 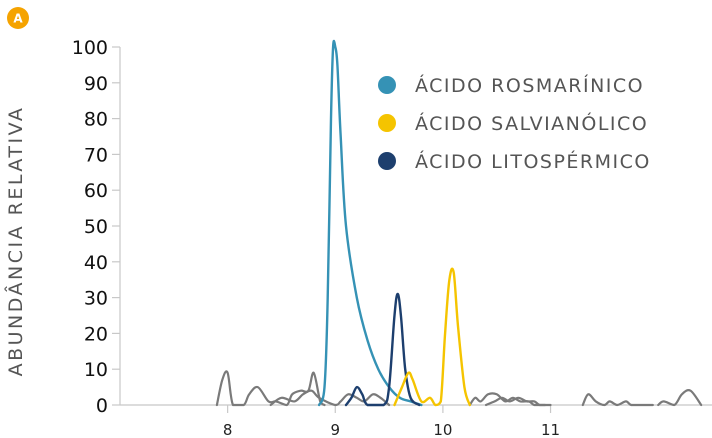 I want to click on panel-badge-circle, so click(x=18, y=18).